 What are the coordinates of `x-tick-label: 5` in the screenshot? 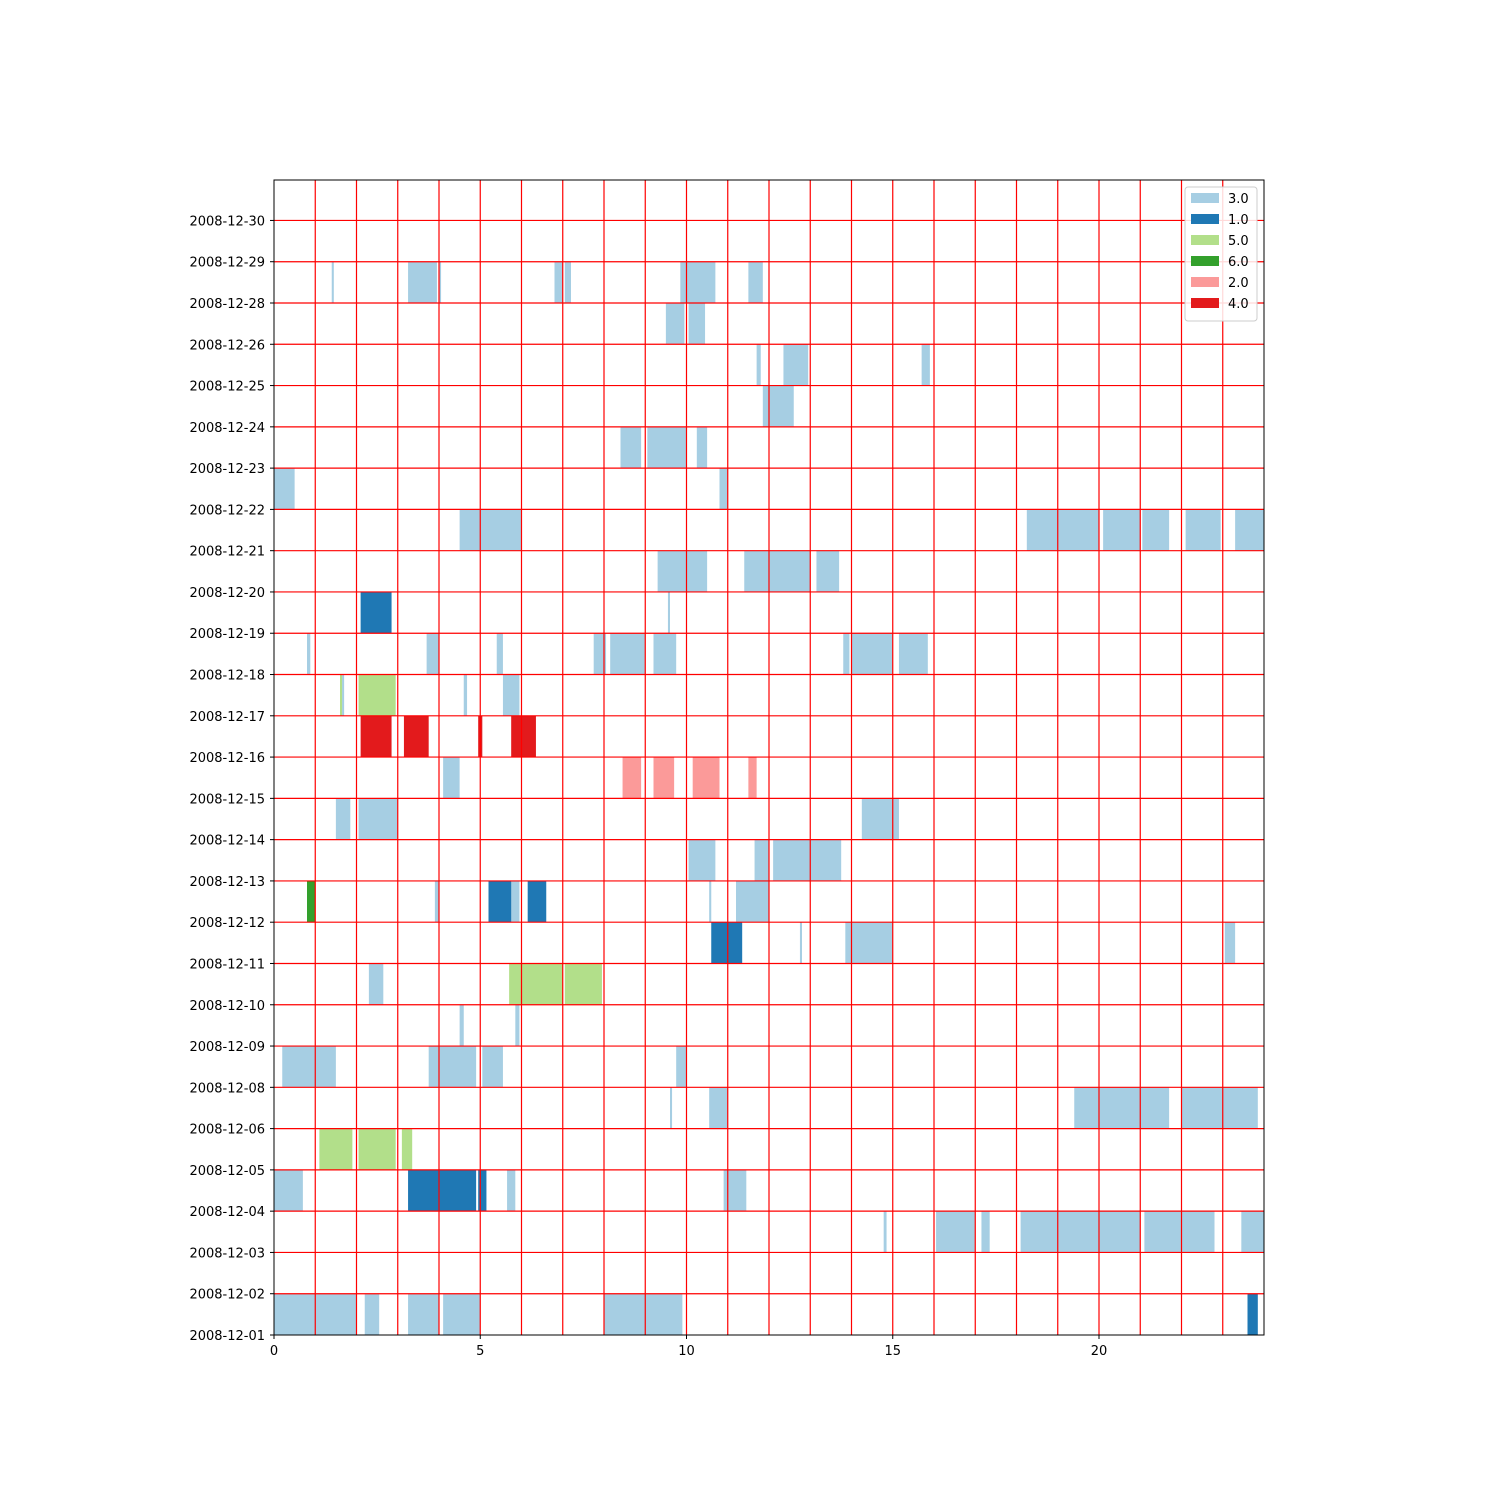 It's located at (480, 1351).